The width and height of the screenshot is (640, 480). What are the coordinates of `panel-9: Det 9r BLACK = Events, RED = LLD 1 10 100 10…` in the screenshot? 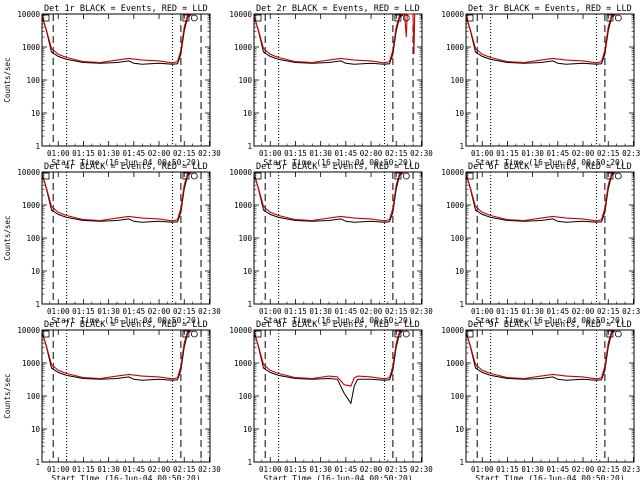 It's located at (540, 400).